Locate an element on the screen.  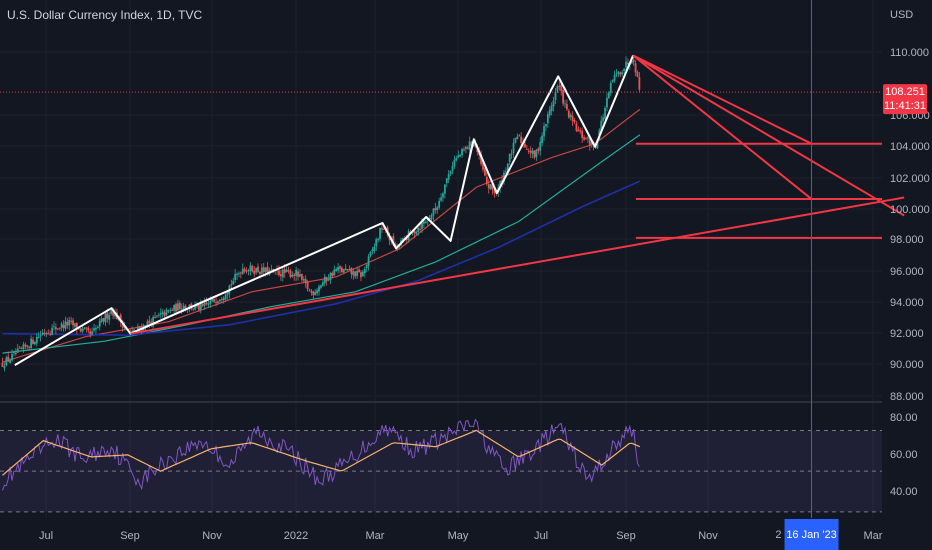
time-tick-label-9: Mar is located at coordinates (873, 536).